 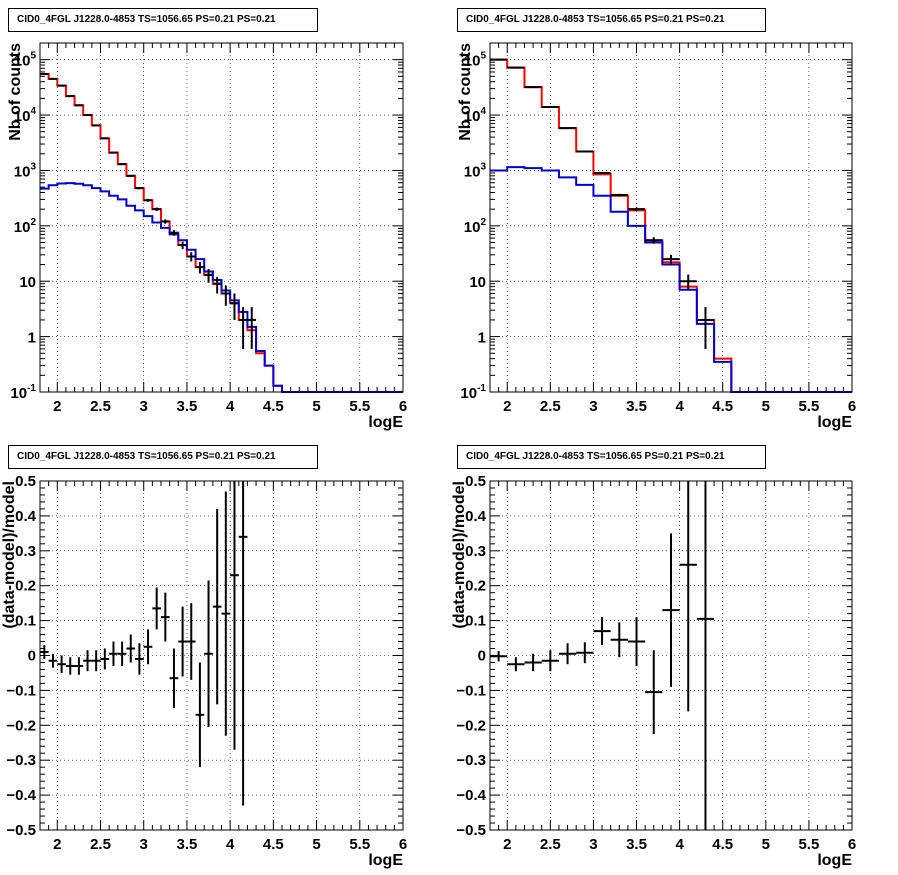 I want to click on y-tick-label: 0.5, so click(x=25, y=481).